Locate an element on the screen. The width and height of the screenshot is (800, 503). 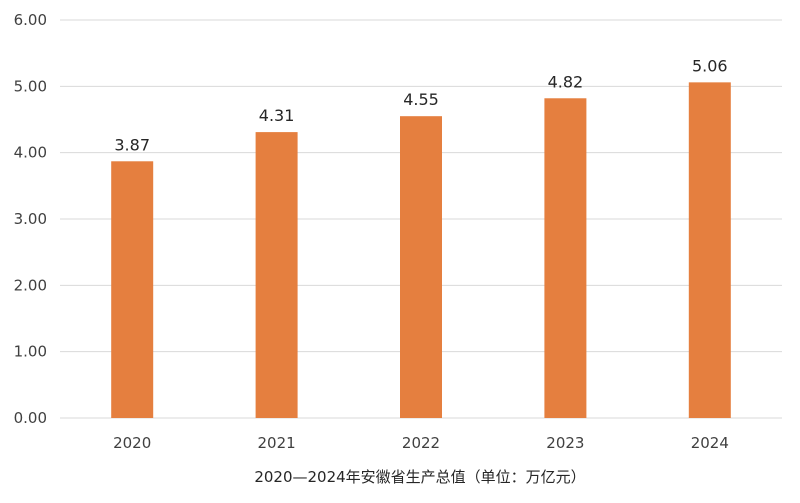
x-tick-label-2022: 2022 is located at coordinates (421, 443).